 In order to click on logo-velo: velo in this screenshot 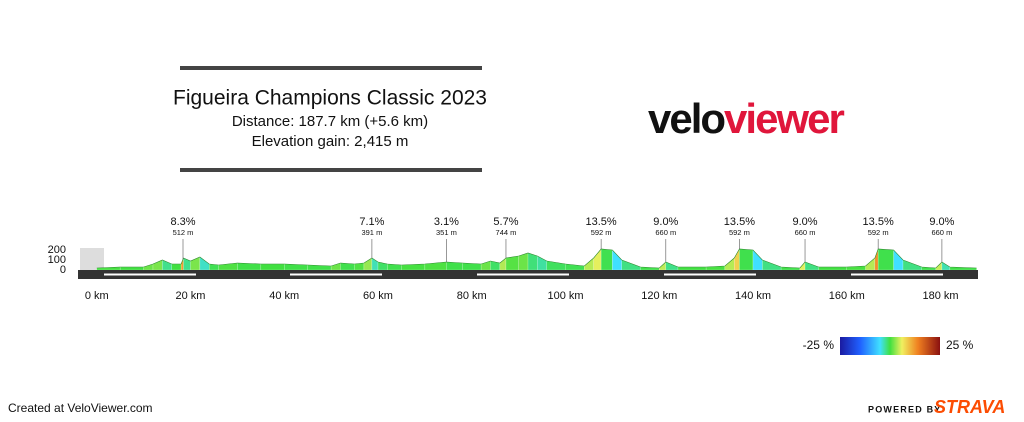, I will do `click(686, 118)`.